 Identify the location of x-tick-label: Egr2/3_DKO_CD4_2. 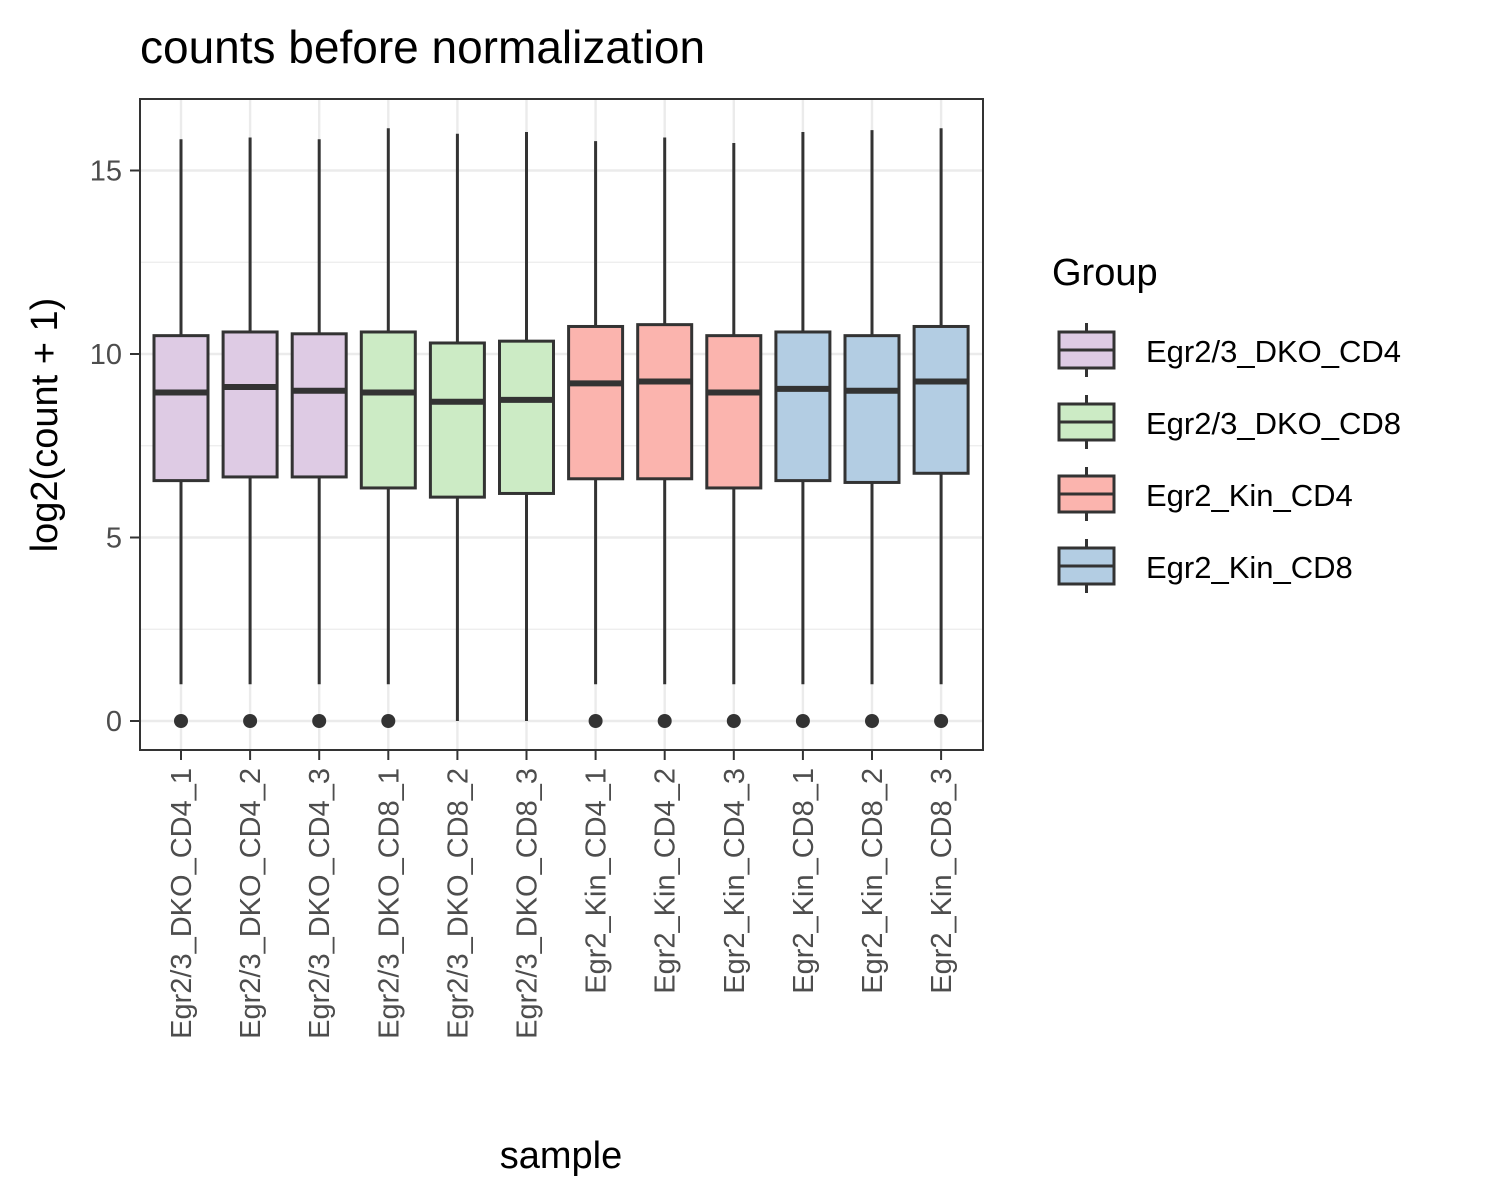
(251, 903).